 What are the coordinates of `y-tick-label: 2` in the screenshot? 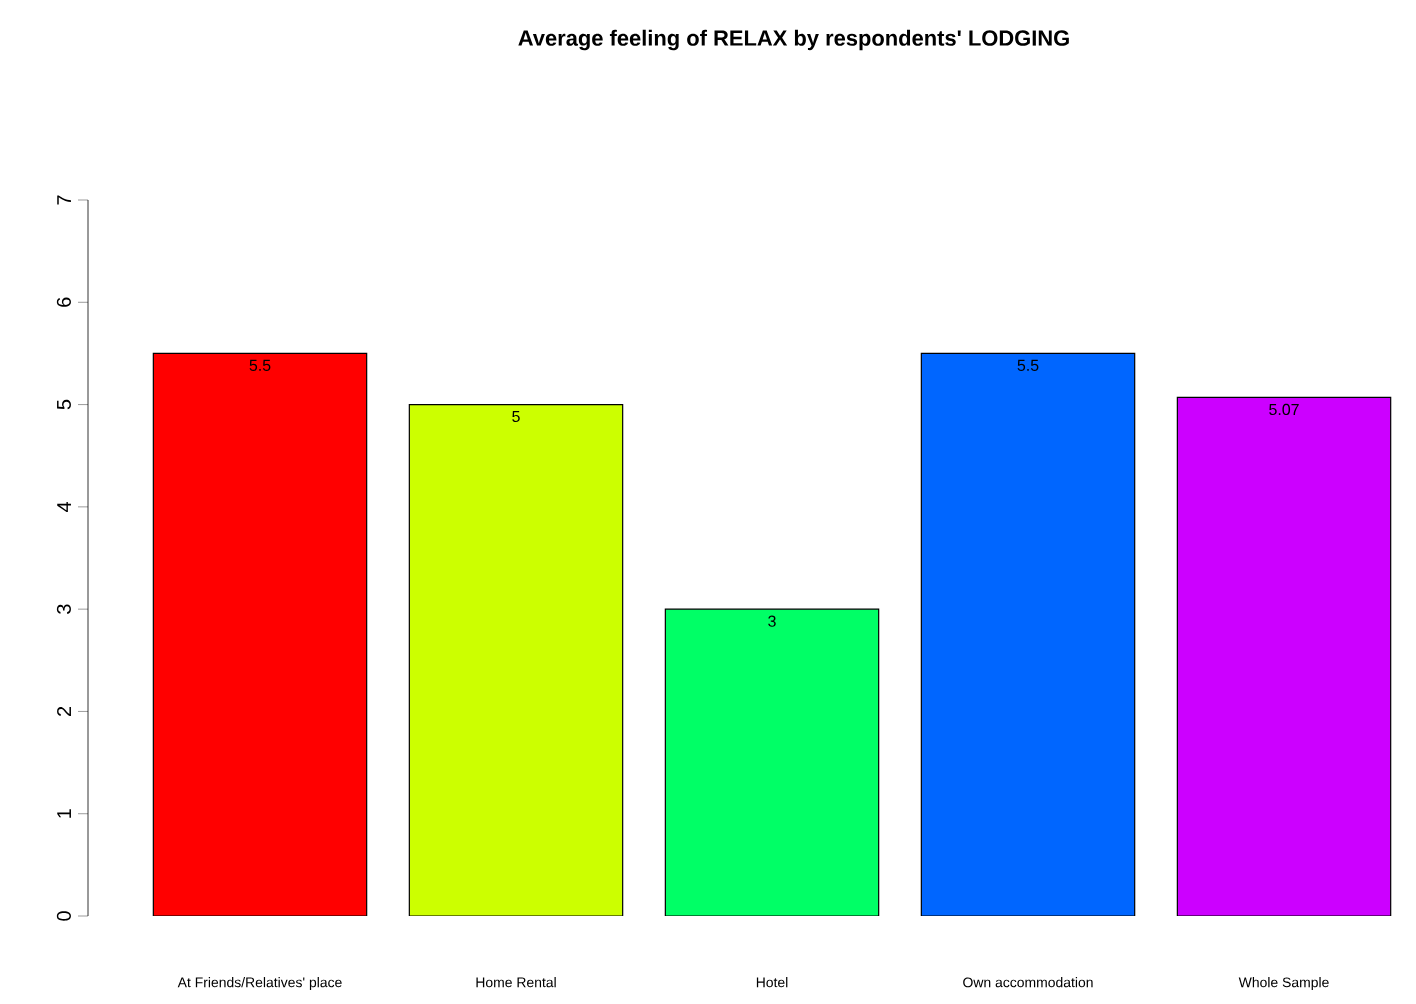 It's located at (64, 711).